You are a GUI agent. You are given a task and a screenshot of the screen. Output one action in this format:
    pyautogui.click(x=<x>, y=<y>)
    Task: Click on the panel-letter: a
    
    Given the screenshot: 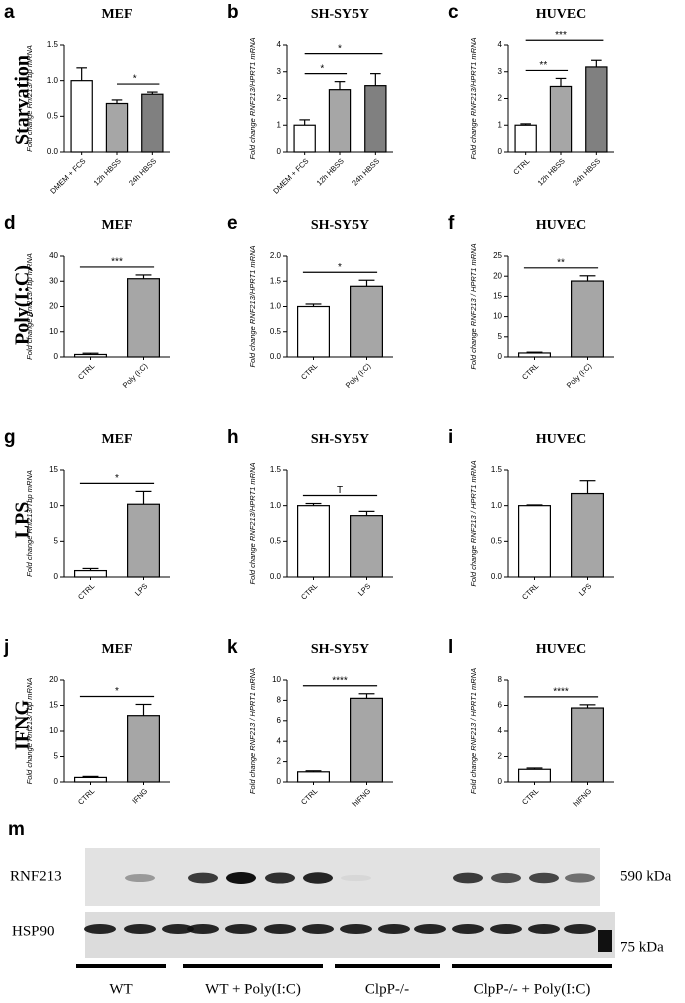 What is the action you would take?
    pyautogui.click(x=9, y=12)
    